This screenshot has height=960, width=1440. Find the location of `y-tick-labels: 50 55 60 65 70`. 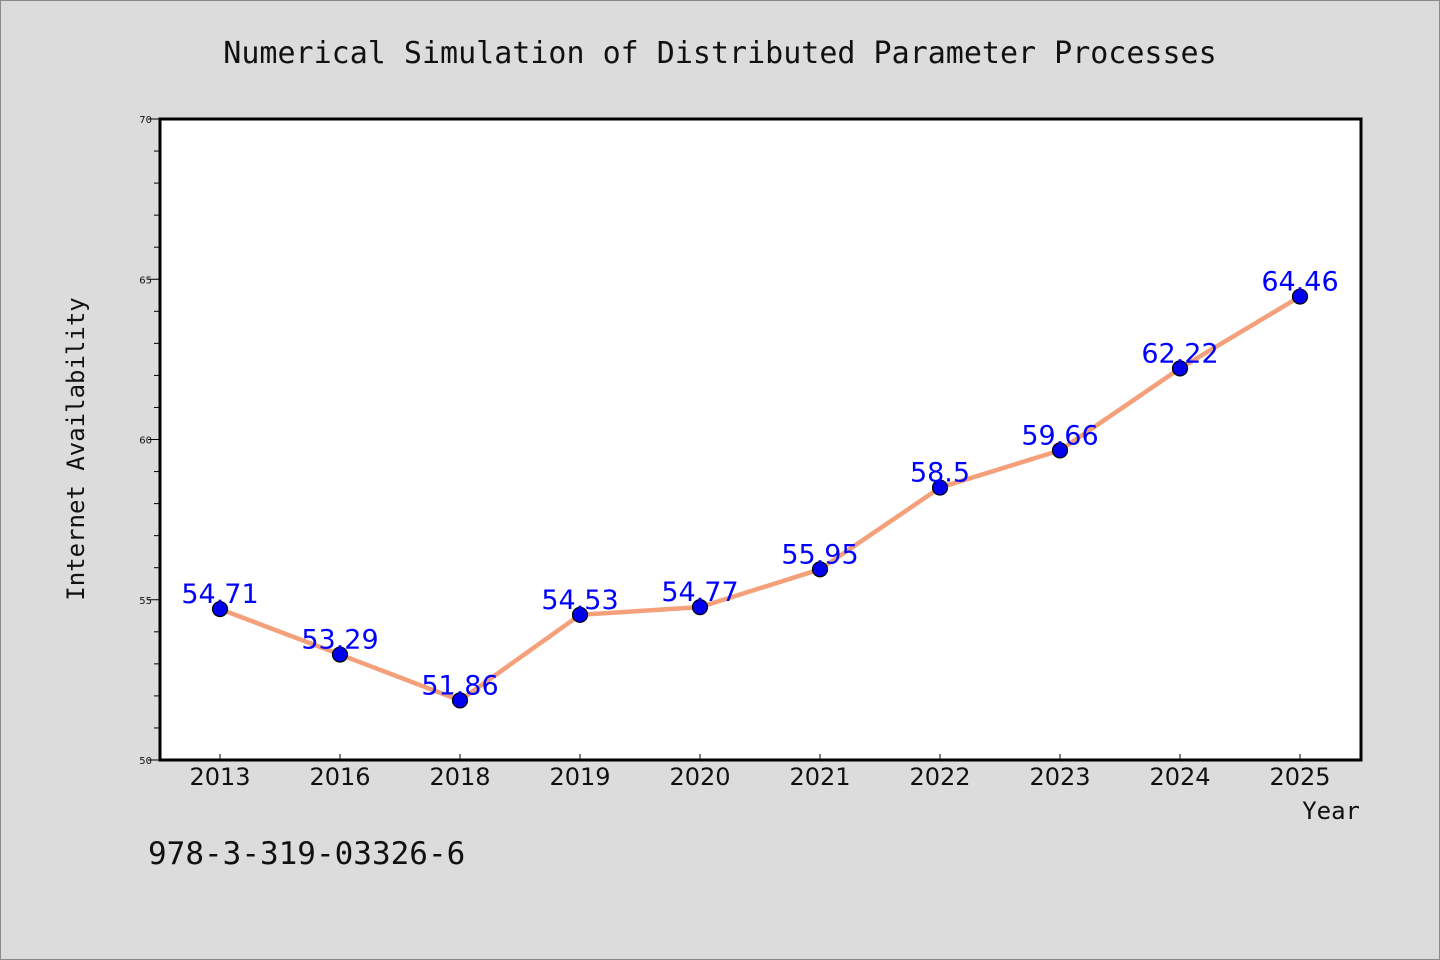

y-tick-labels: 50 55 60 65 70 is located at coordinates (145, 441).